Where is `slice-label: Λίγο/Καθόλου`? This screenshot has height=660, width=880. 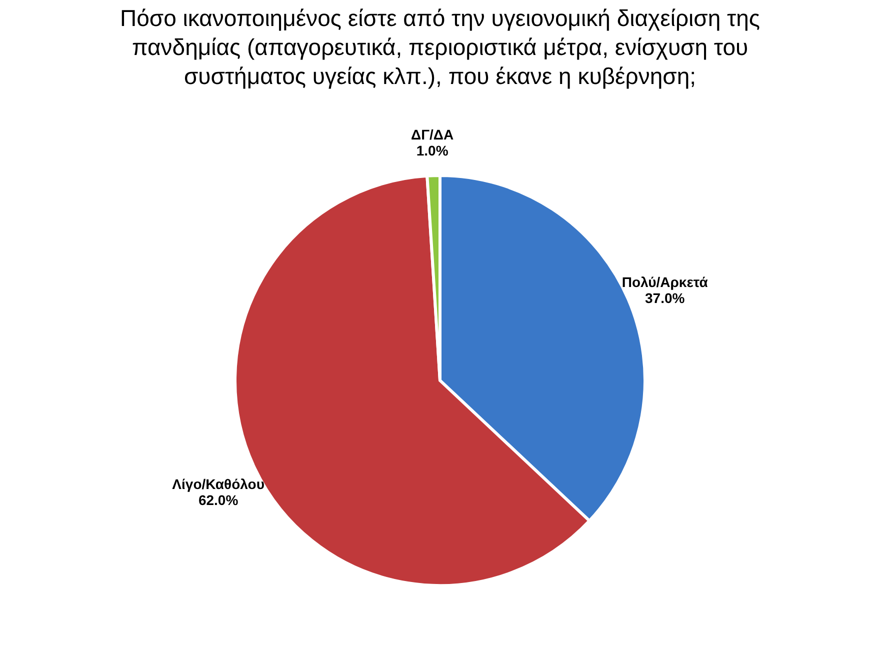
slice-label: Λίγο/Καθόλου is located at coordinates (218, 484).